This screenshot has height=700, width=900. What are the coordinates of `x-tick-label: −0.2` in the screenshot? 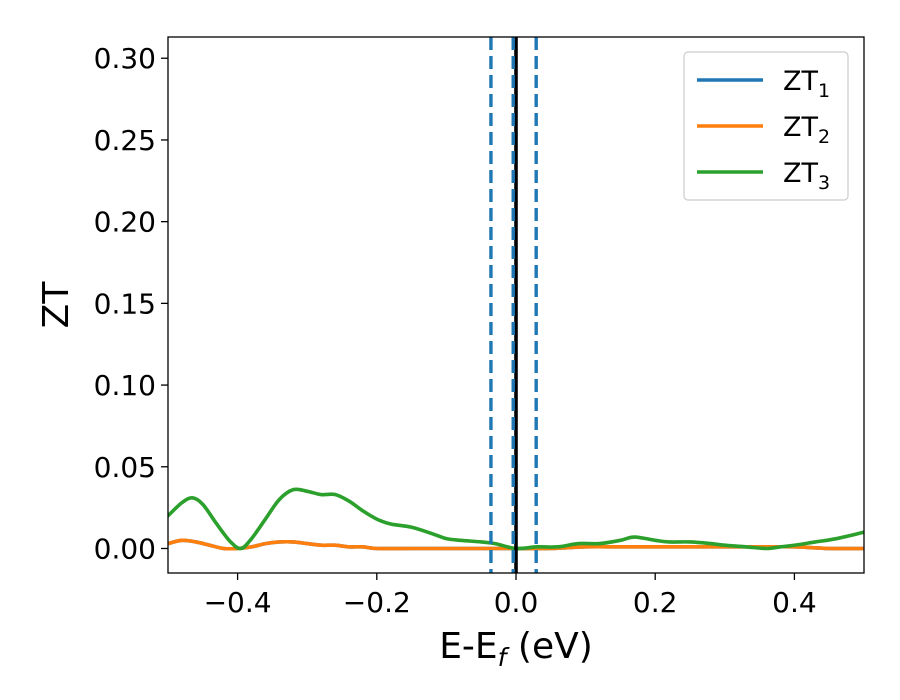 It's located at (377, 602).